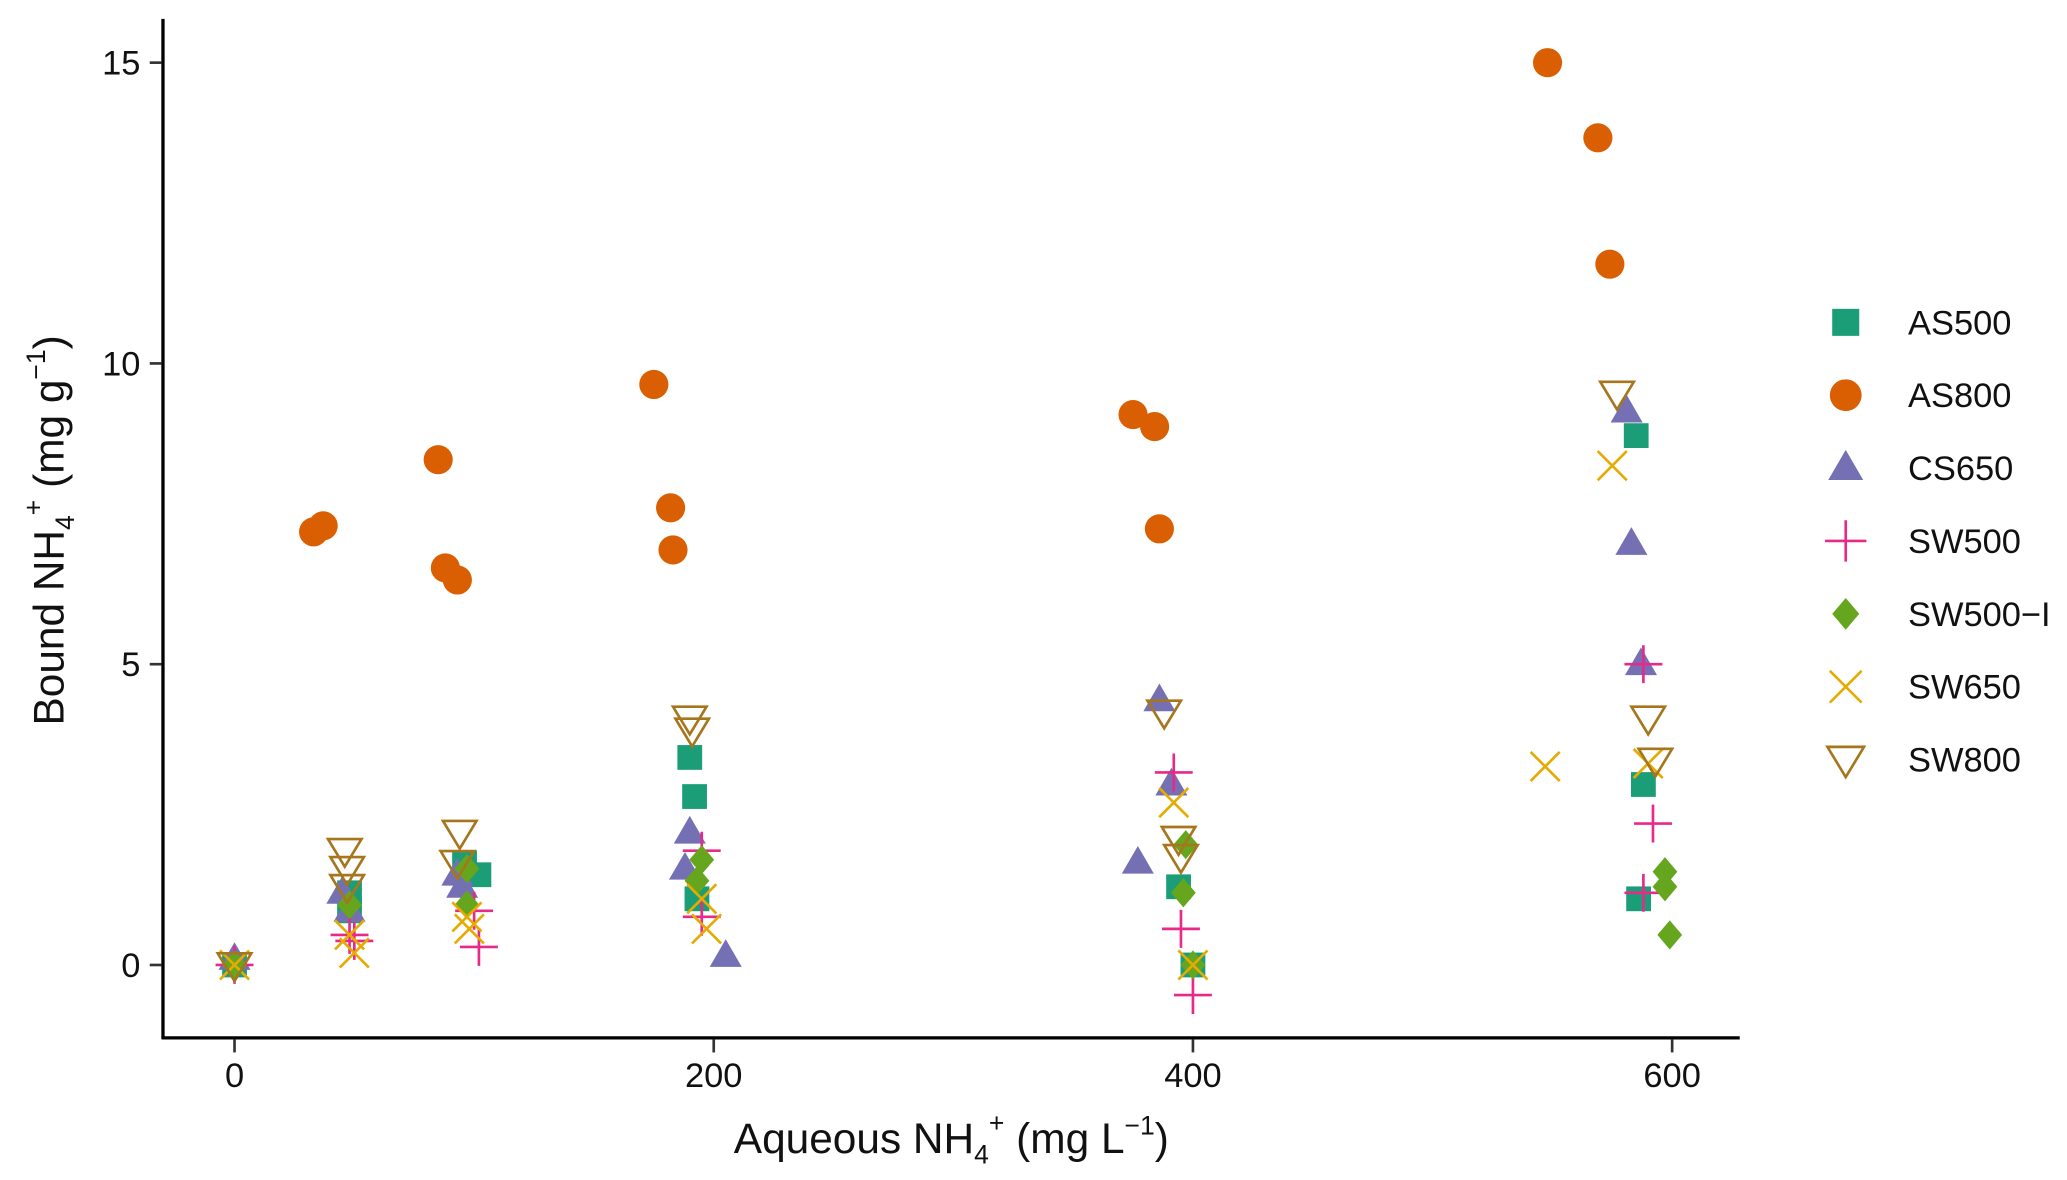 Image resolution: width=2067 pixels, height=1180 pixels. I want to click on y-tick-label: 10, so click(121, 364).